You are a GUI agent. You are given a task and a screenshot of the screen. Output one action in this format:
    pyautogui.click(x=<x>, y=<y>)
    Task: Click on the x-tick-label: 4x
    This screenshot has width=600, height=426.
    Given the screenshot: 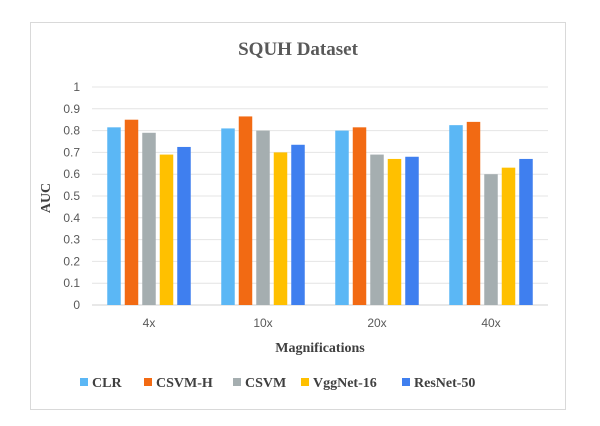 What is the action you would take?
    pyautogui.click(x=149, y=323)
    